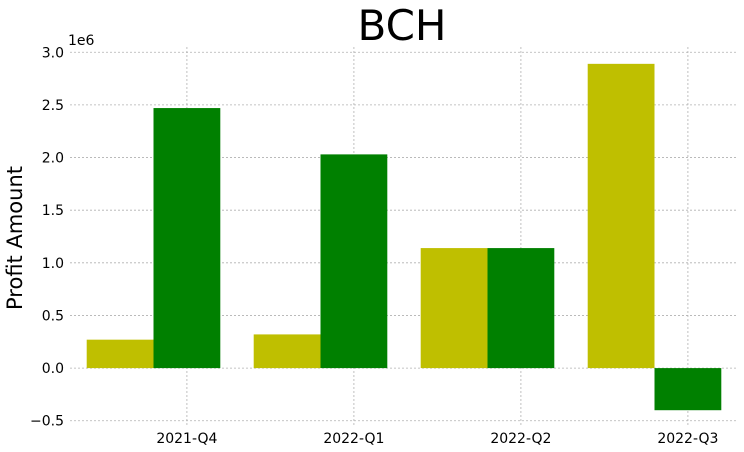 This screenshot has height=452, width=744. I want to click on y-tick-label: 0.0, so click(53, 369).